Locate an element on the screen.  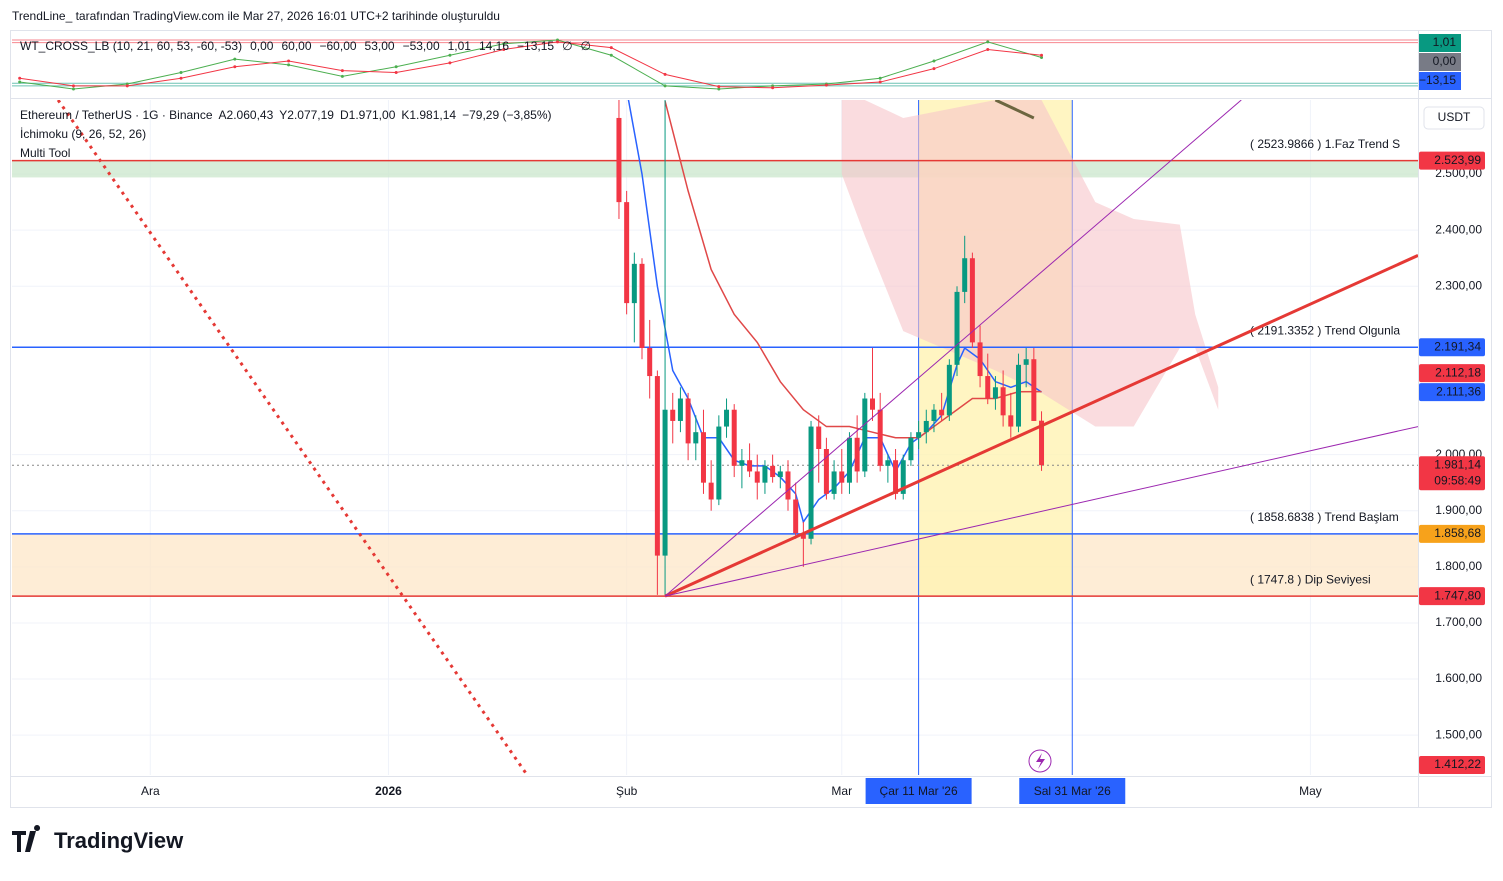
osc-header: 0,00 is located at coordinates (262, 46).